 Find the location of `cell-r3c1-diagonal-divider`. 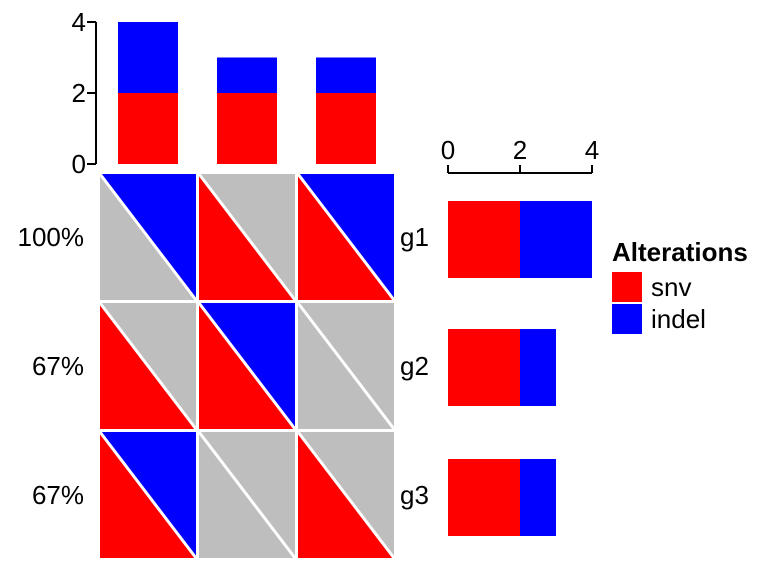

cell-r3c1-diagonal-divider is located at coordinates (148, 495).